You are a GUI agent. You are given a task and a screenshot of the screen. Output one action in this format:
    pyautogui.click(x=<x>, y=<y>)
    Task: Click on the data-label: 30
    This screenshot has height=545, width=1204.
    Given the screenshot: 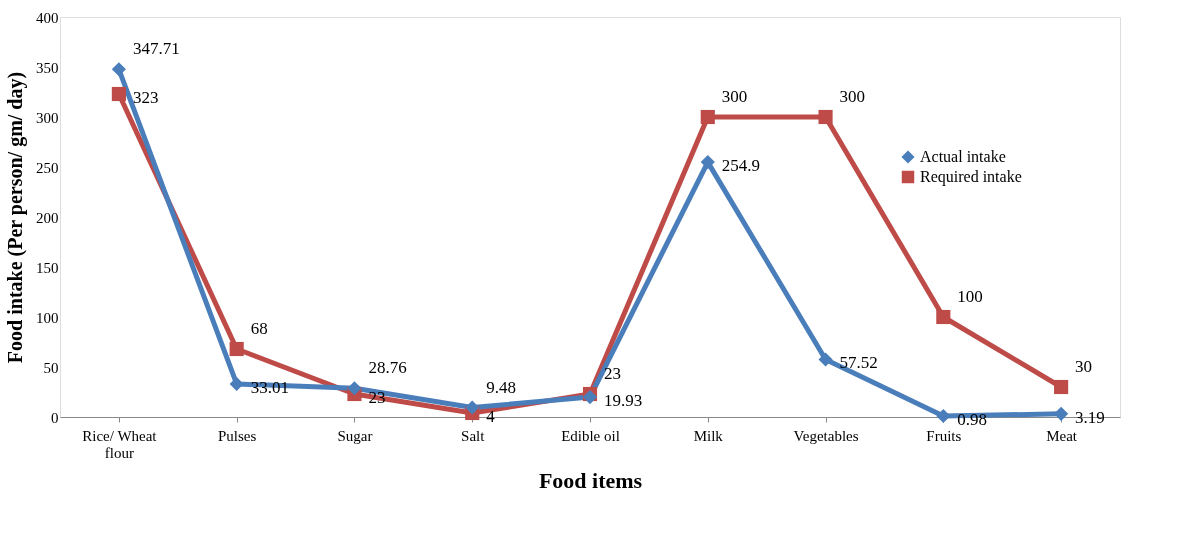 What is the action you would take?
    pyautogui.click(x=1084, y=366)
    